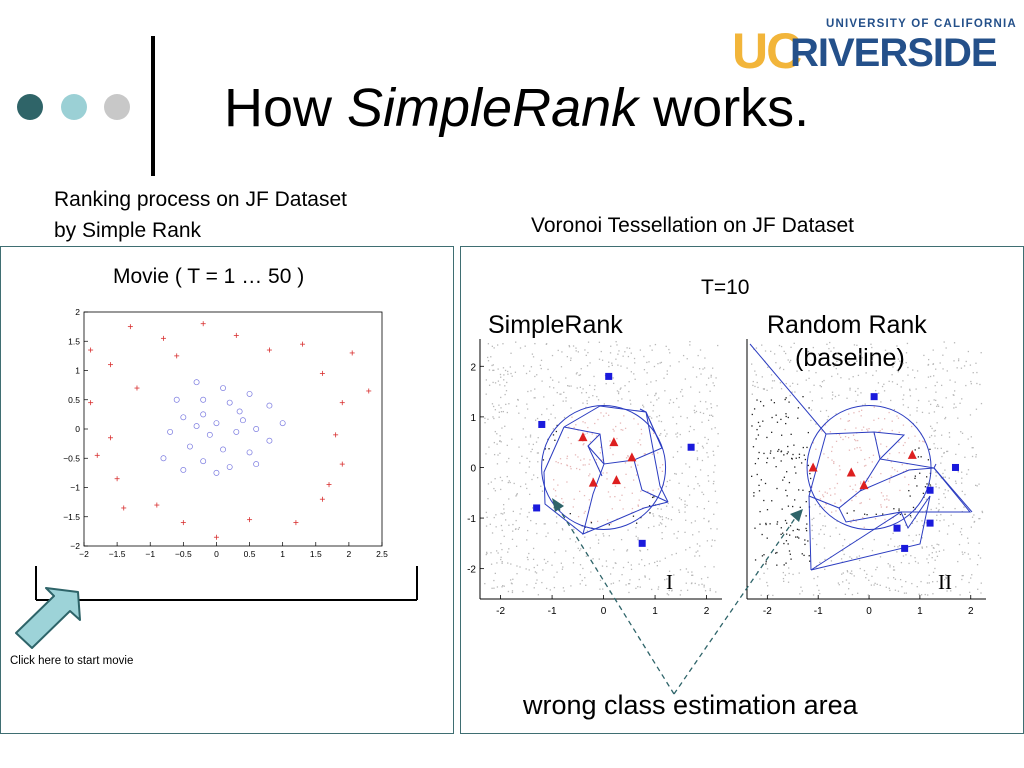 This screenshot has width=1024, height=768. Describe the element at coordinates (282, 554) in the screenshot. I see `movie-x-tick-label: 1` at that location.